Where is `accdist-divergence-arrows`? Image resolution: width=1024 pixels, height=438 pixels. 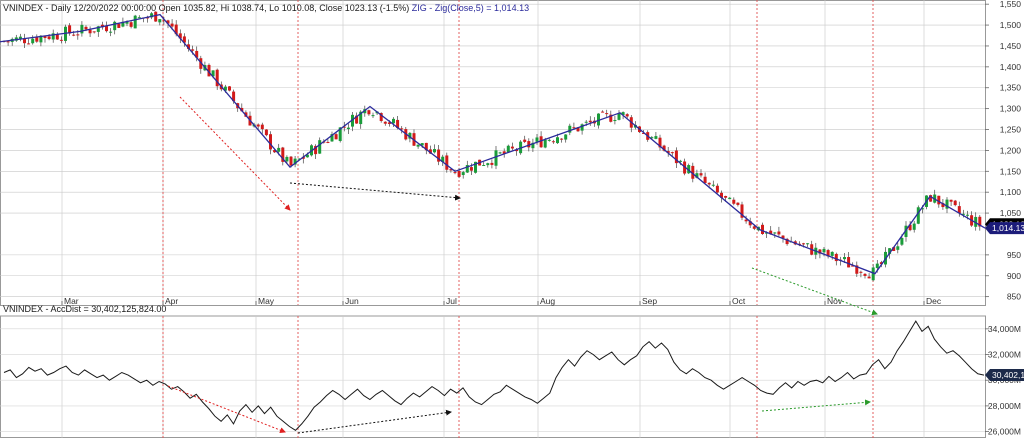 accdist-divergence-arrows is located at coordinates (519, 409).